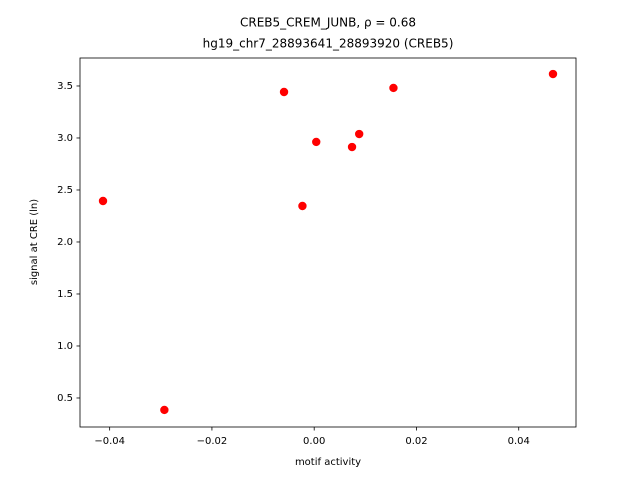  What do you see at coordinates (212, 441) in the screenshot?
I see `x-tick-label: −0.02` at bounding box center [212, 441].